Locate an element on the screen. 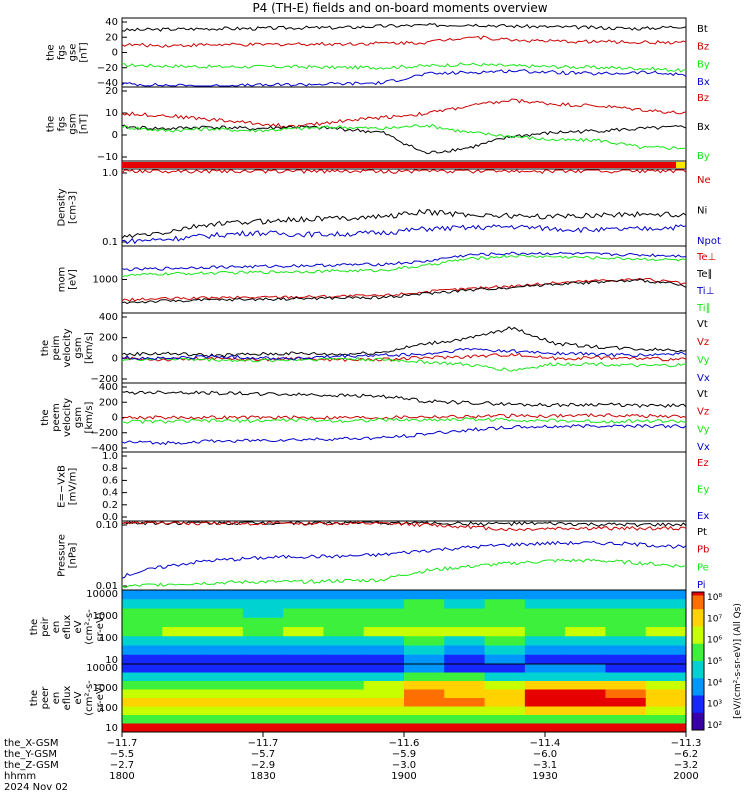 Image resolution: width=750 pixels, height=800 pixels. x-date-label: 2024 Nov 02 is located at coordinates (36, 787).